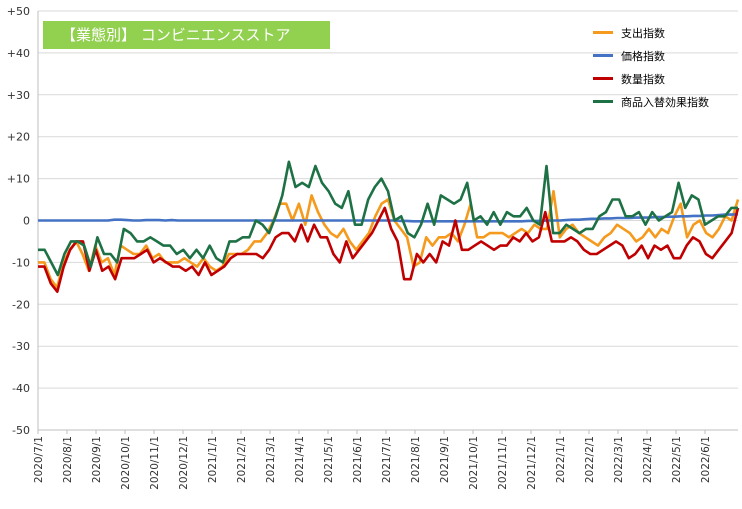 This screenshot has width=742, height=509. What do you see at coordinates (155, 463) in the screenshot?
I see `x-tick-label: 2020/11/1` at bounding box center [155, 463].